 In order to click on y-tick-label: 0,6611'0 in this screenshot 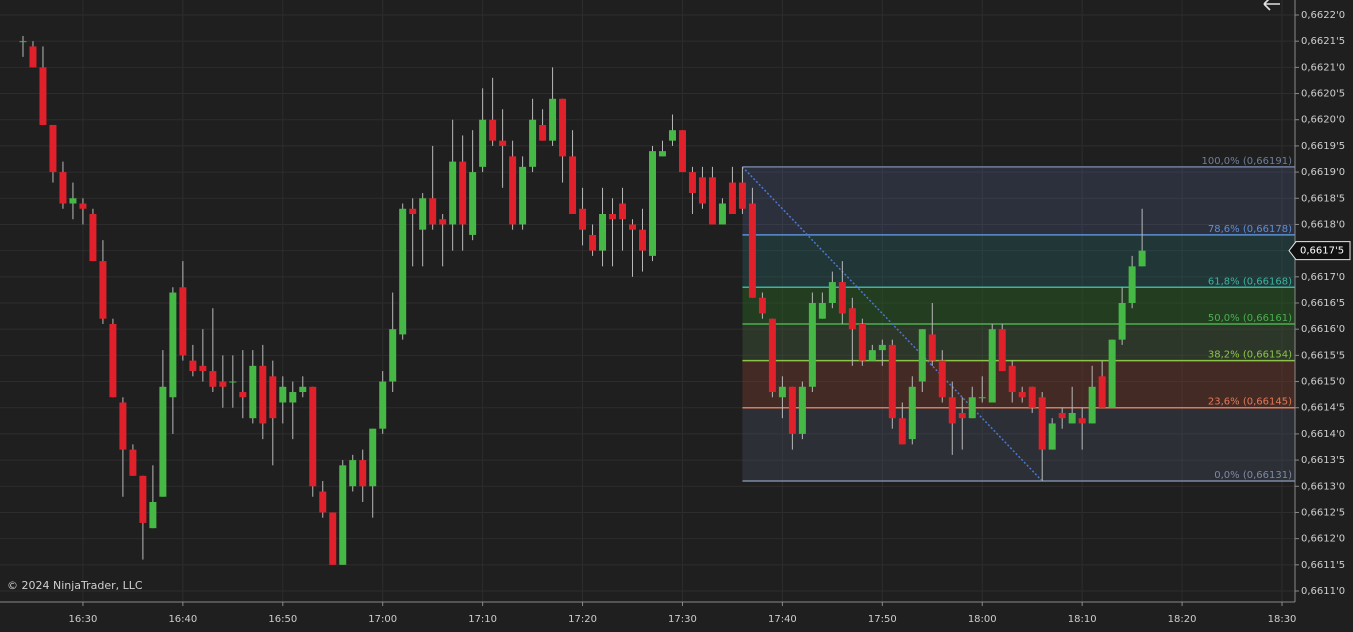, I will do `click(1323, 591)`.